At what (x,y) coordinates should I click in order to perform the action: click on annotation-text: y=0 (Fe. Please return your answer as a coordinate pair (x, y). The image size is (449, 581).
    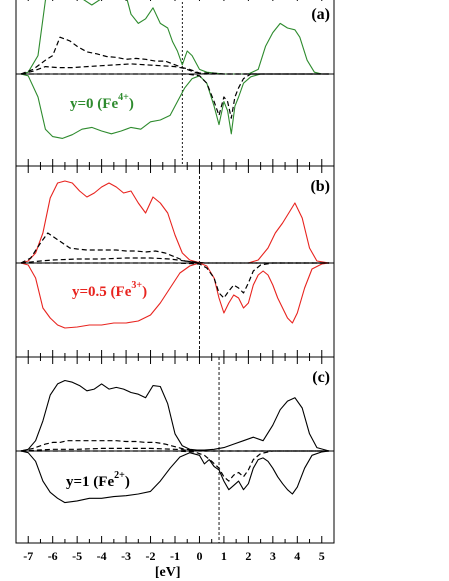
    Looking at the image, I should click on (94, 104).